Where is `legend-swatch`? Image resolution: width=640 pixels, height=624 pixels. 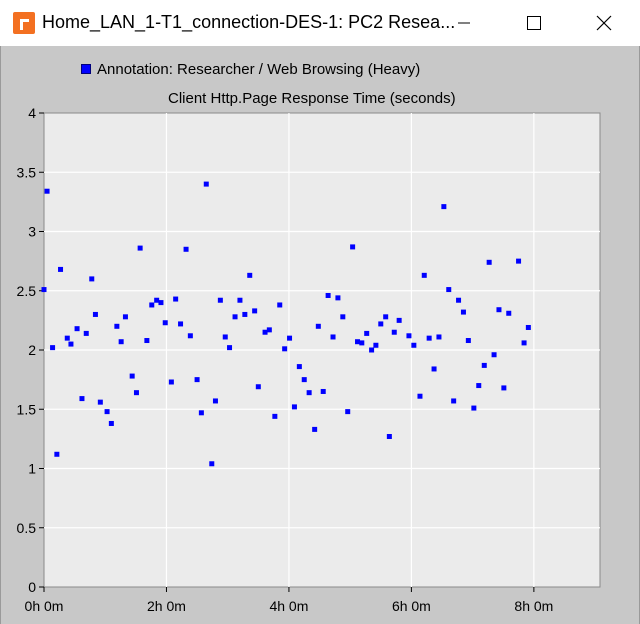
legend-swatch is located at coordinates (86, 69).